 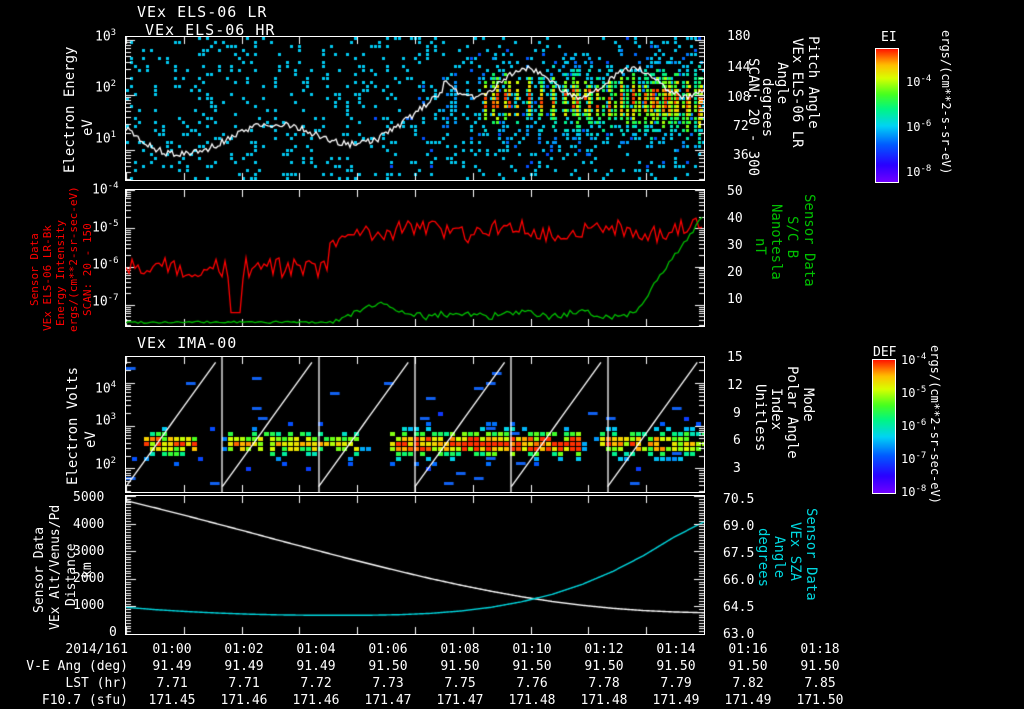 What do you see at coordinates (767, 108) in the screenshot?
I see `panel1-rlabel-degrees: degrees` at bounding box center [767, 108].